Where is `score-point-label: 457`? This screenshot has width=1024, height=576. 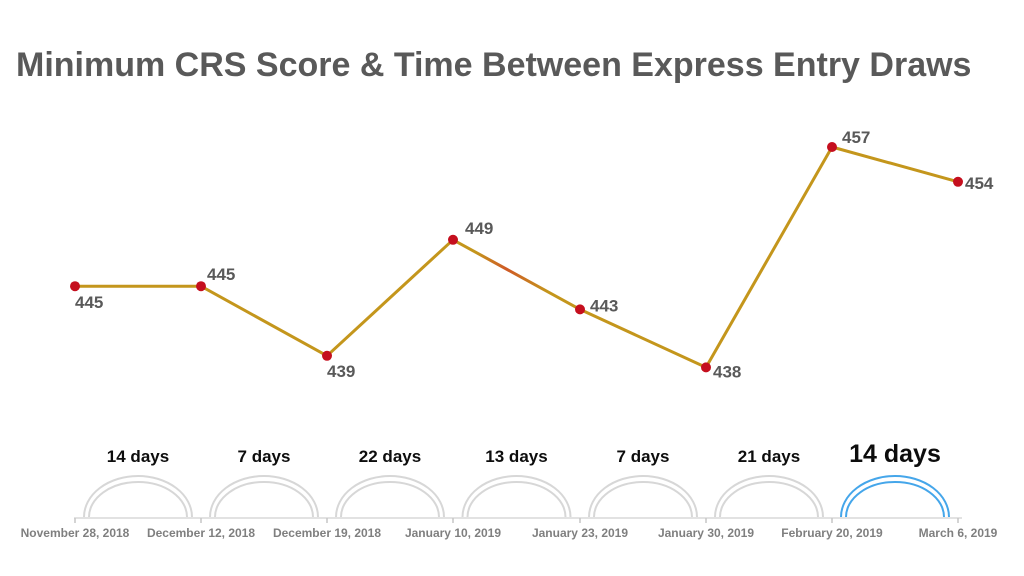
score-point-label: 457 is located at coordinates (856, 137).